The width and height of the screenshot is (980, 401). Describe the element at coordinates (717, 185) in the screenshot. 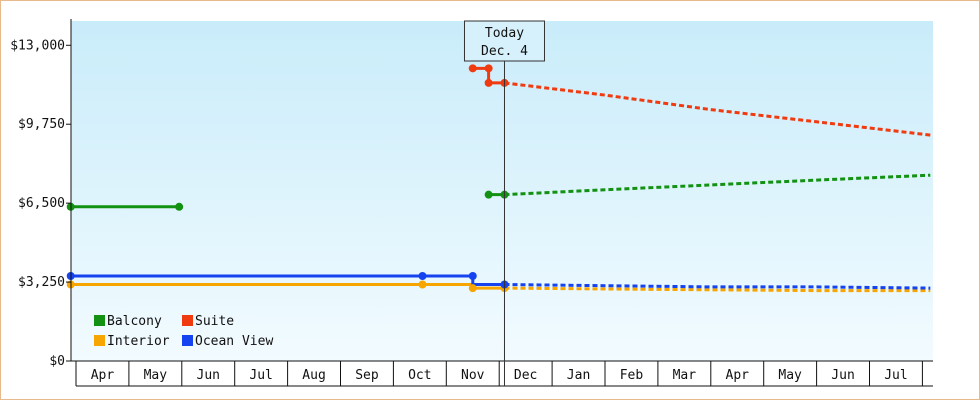

I see `balcony-forecast-line` at that location.